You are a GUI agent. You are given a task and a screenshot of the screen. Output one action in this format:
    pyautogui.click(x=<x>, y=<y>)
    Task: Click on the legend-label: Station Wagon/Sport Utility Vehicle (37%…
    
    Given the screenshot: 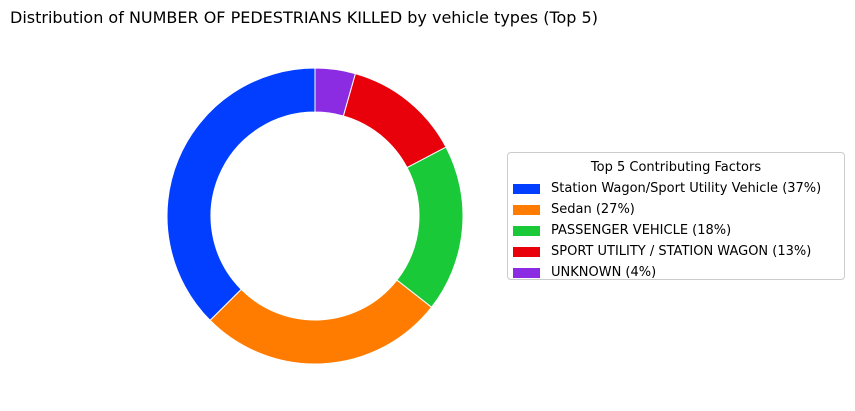 What is the action you would take?
    pyautogui.click(x=686, y=188)
    